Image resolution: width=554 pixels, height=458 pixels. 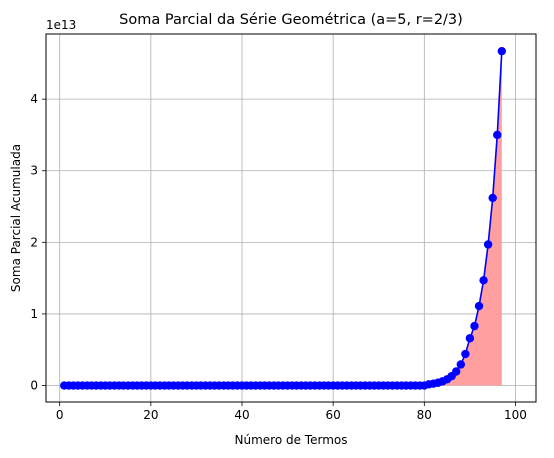 I want to click on y-ticks: 0 1 2 3 4, so click(x=38, y=242).